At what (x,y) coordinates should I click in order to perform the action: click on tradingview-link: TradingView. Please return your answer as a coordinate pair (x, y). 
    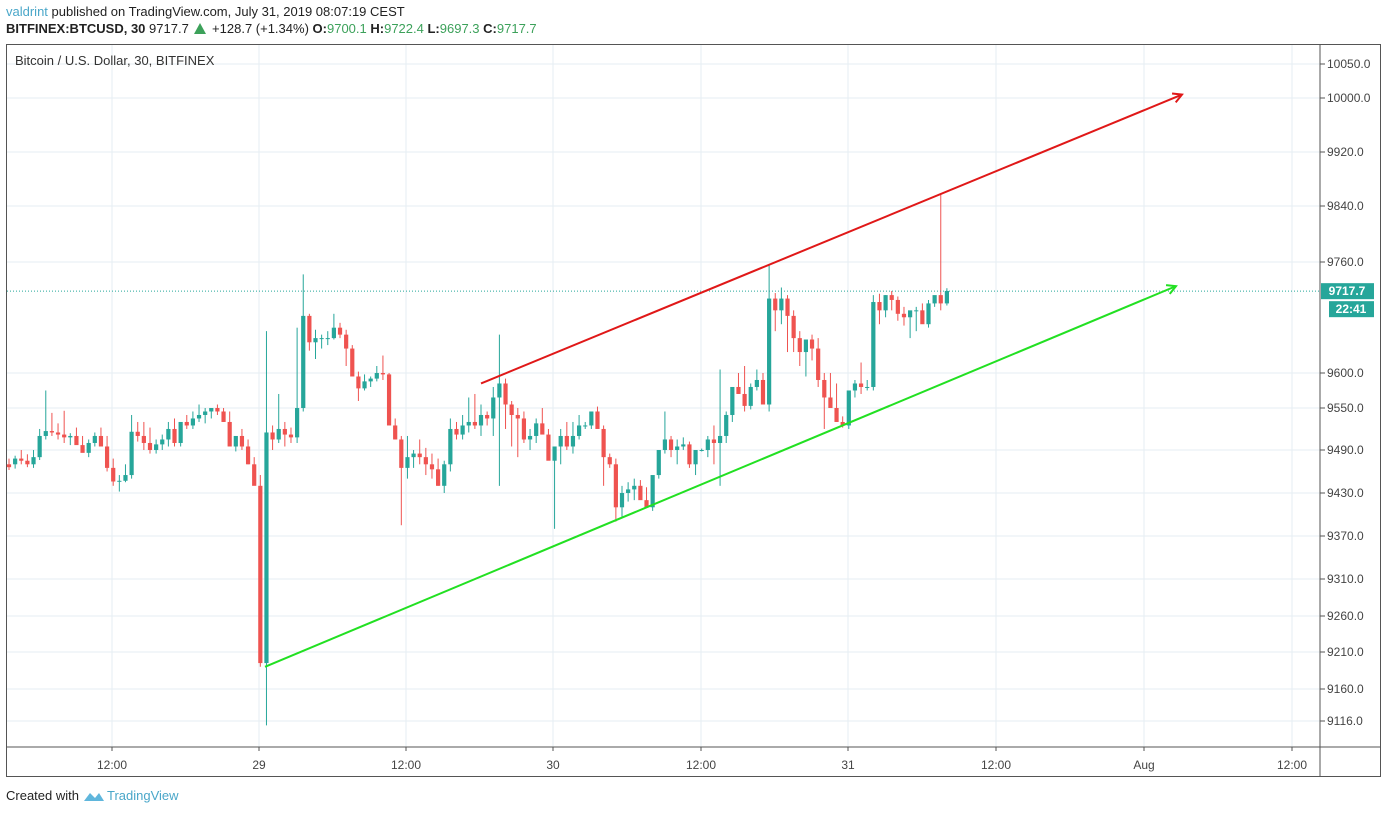
    Looking at the image, I should click on (142, 795).